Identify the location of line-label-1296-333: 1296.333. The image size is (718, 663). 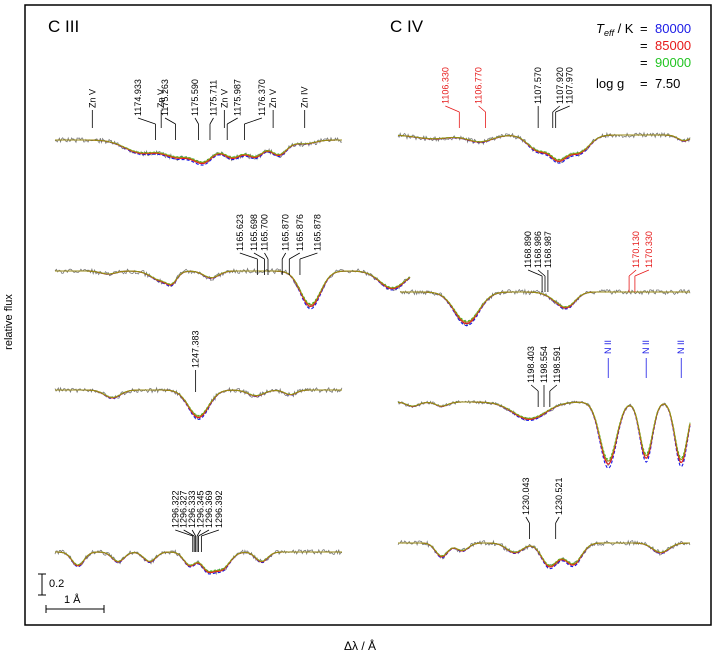
(192, 509).